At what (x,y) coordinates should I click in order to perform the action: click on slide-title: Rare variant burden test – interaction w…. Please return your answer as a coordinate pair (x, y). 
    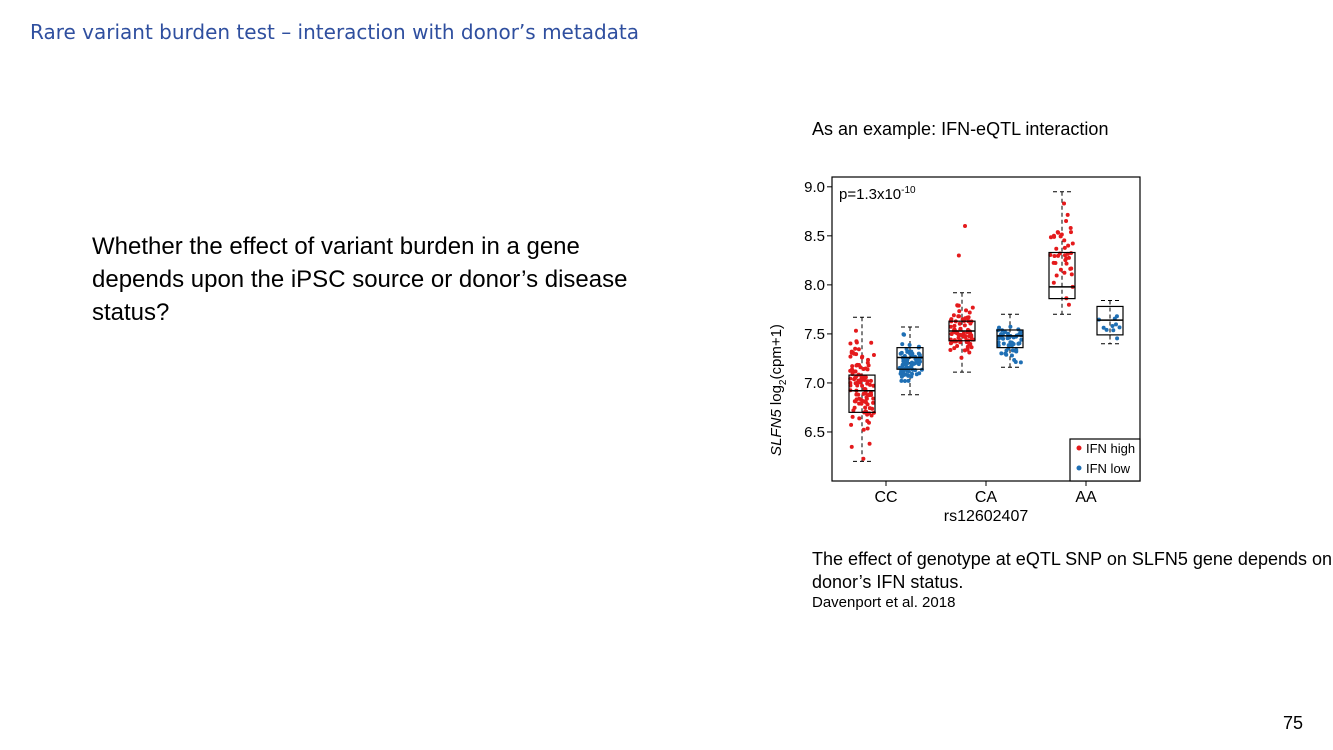
    Looking at the image, I should click on (335, 32).